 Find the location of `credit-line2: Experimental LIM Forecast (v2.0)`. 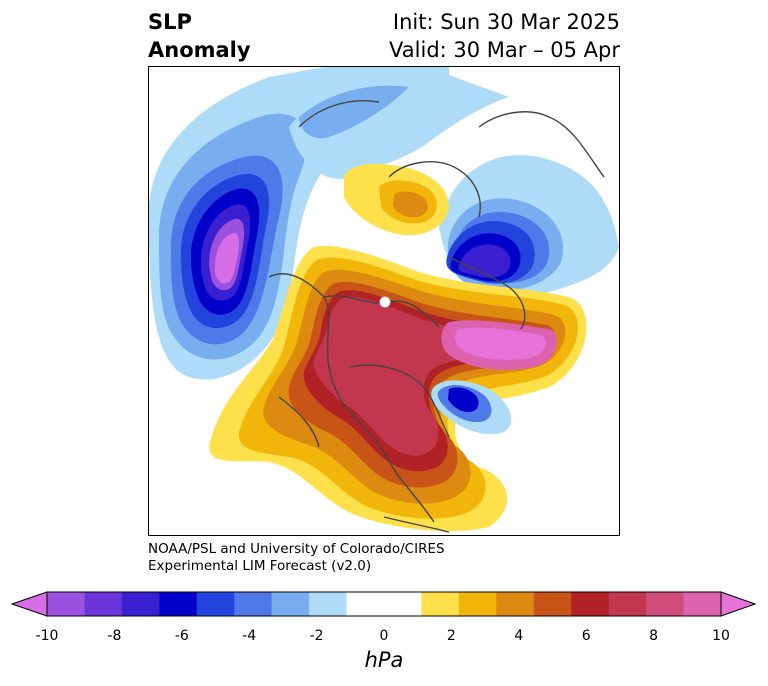

credit-line2: Experimental LIM Forecast (v2.0) is located at coordinates (260, 566).